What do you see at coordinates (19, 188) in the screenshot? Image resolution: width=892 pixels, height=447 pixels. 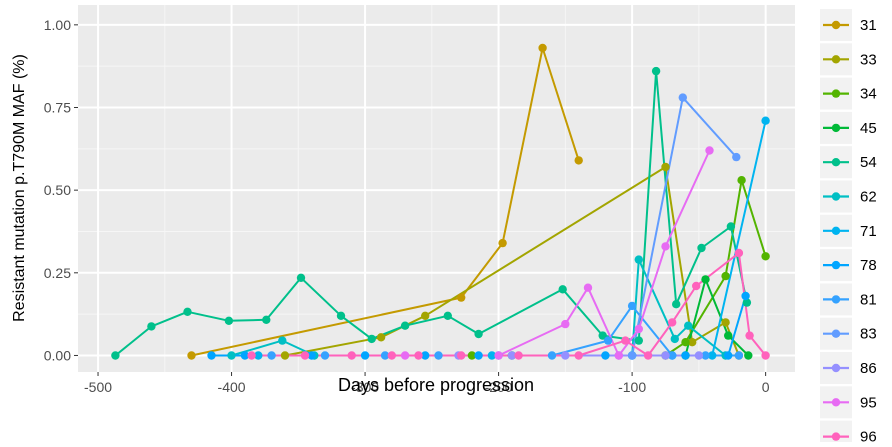 I see `y-axis-label: Resistant mutation p.T790M MAF (%)` at bounding box center [19, 188].